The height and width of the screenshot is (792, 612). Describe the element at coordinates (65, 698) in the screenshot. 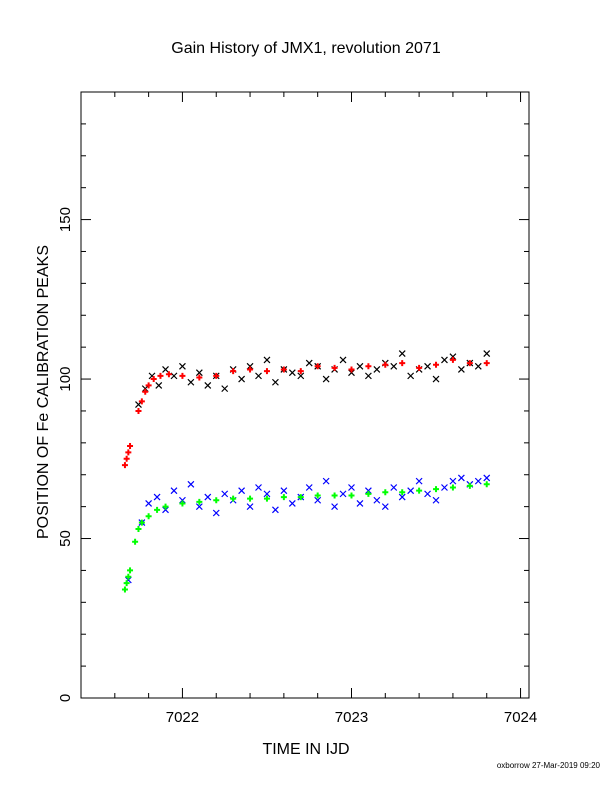

I see `y-tick-label: 0` at that location.